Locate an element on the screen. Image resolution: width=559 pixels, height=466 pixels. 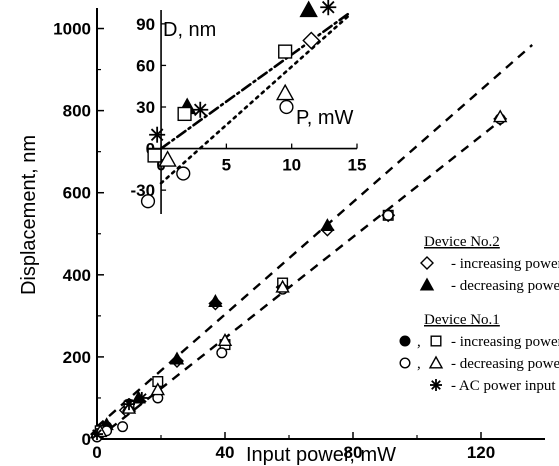
inset-y-tick-label: 60 is located at coordinates (145, 65).